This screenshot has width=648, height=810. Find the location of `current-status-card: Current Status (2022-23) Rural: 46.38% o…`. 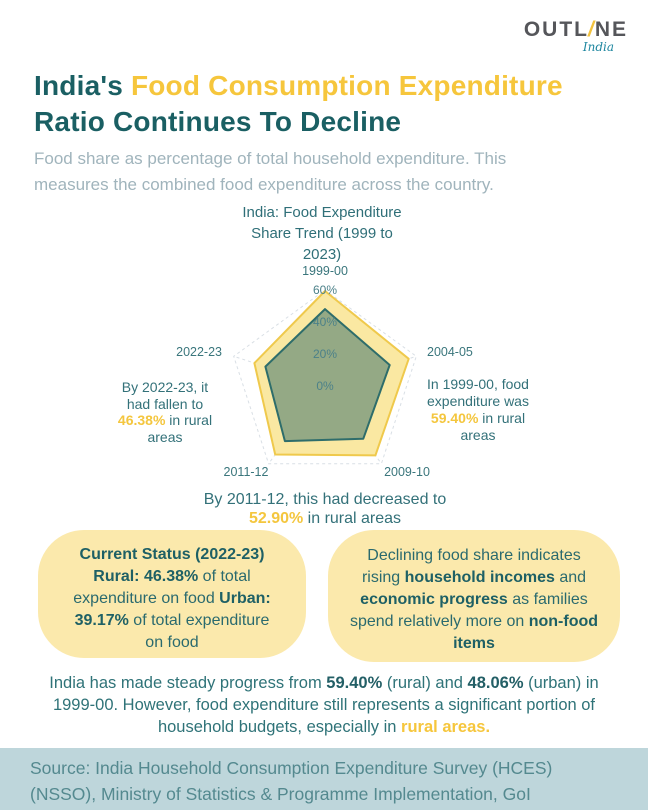

current-status-card: Current Status (2022-23) Rural: 46.38% o… is located at coordinates (172, 594).